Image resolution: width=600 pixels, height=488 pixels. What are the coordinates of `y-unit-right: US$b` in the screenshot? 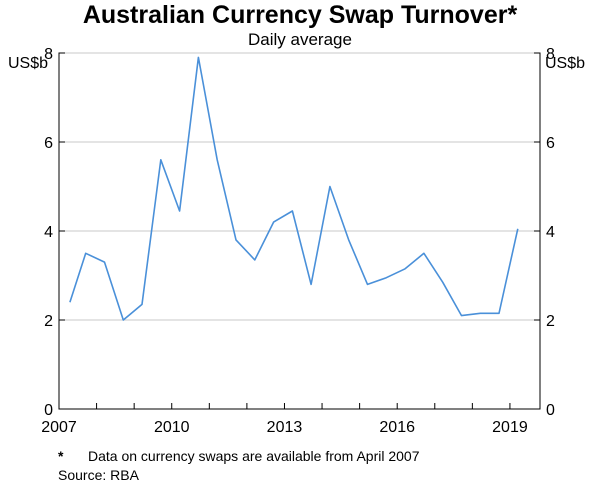 It's located at (565, 63).